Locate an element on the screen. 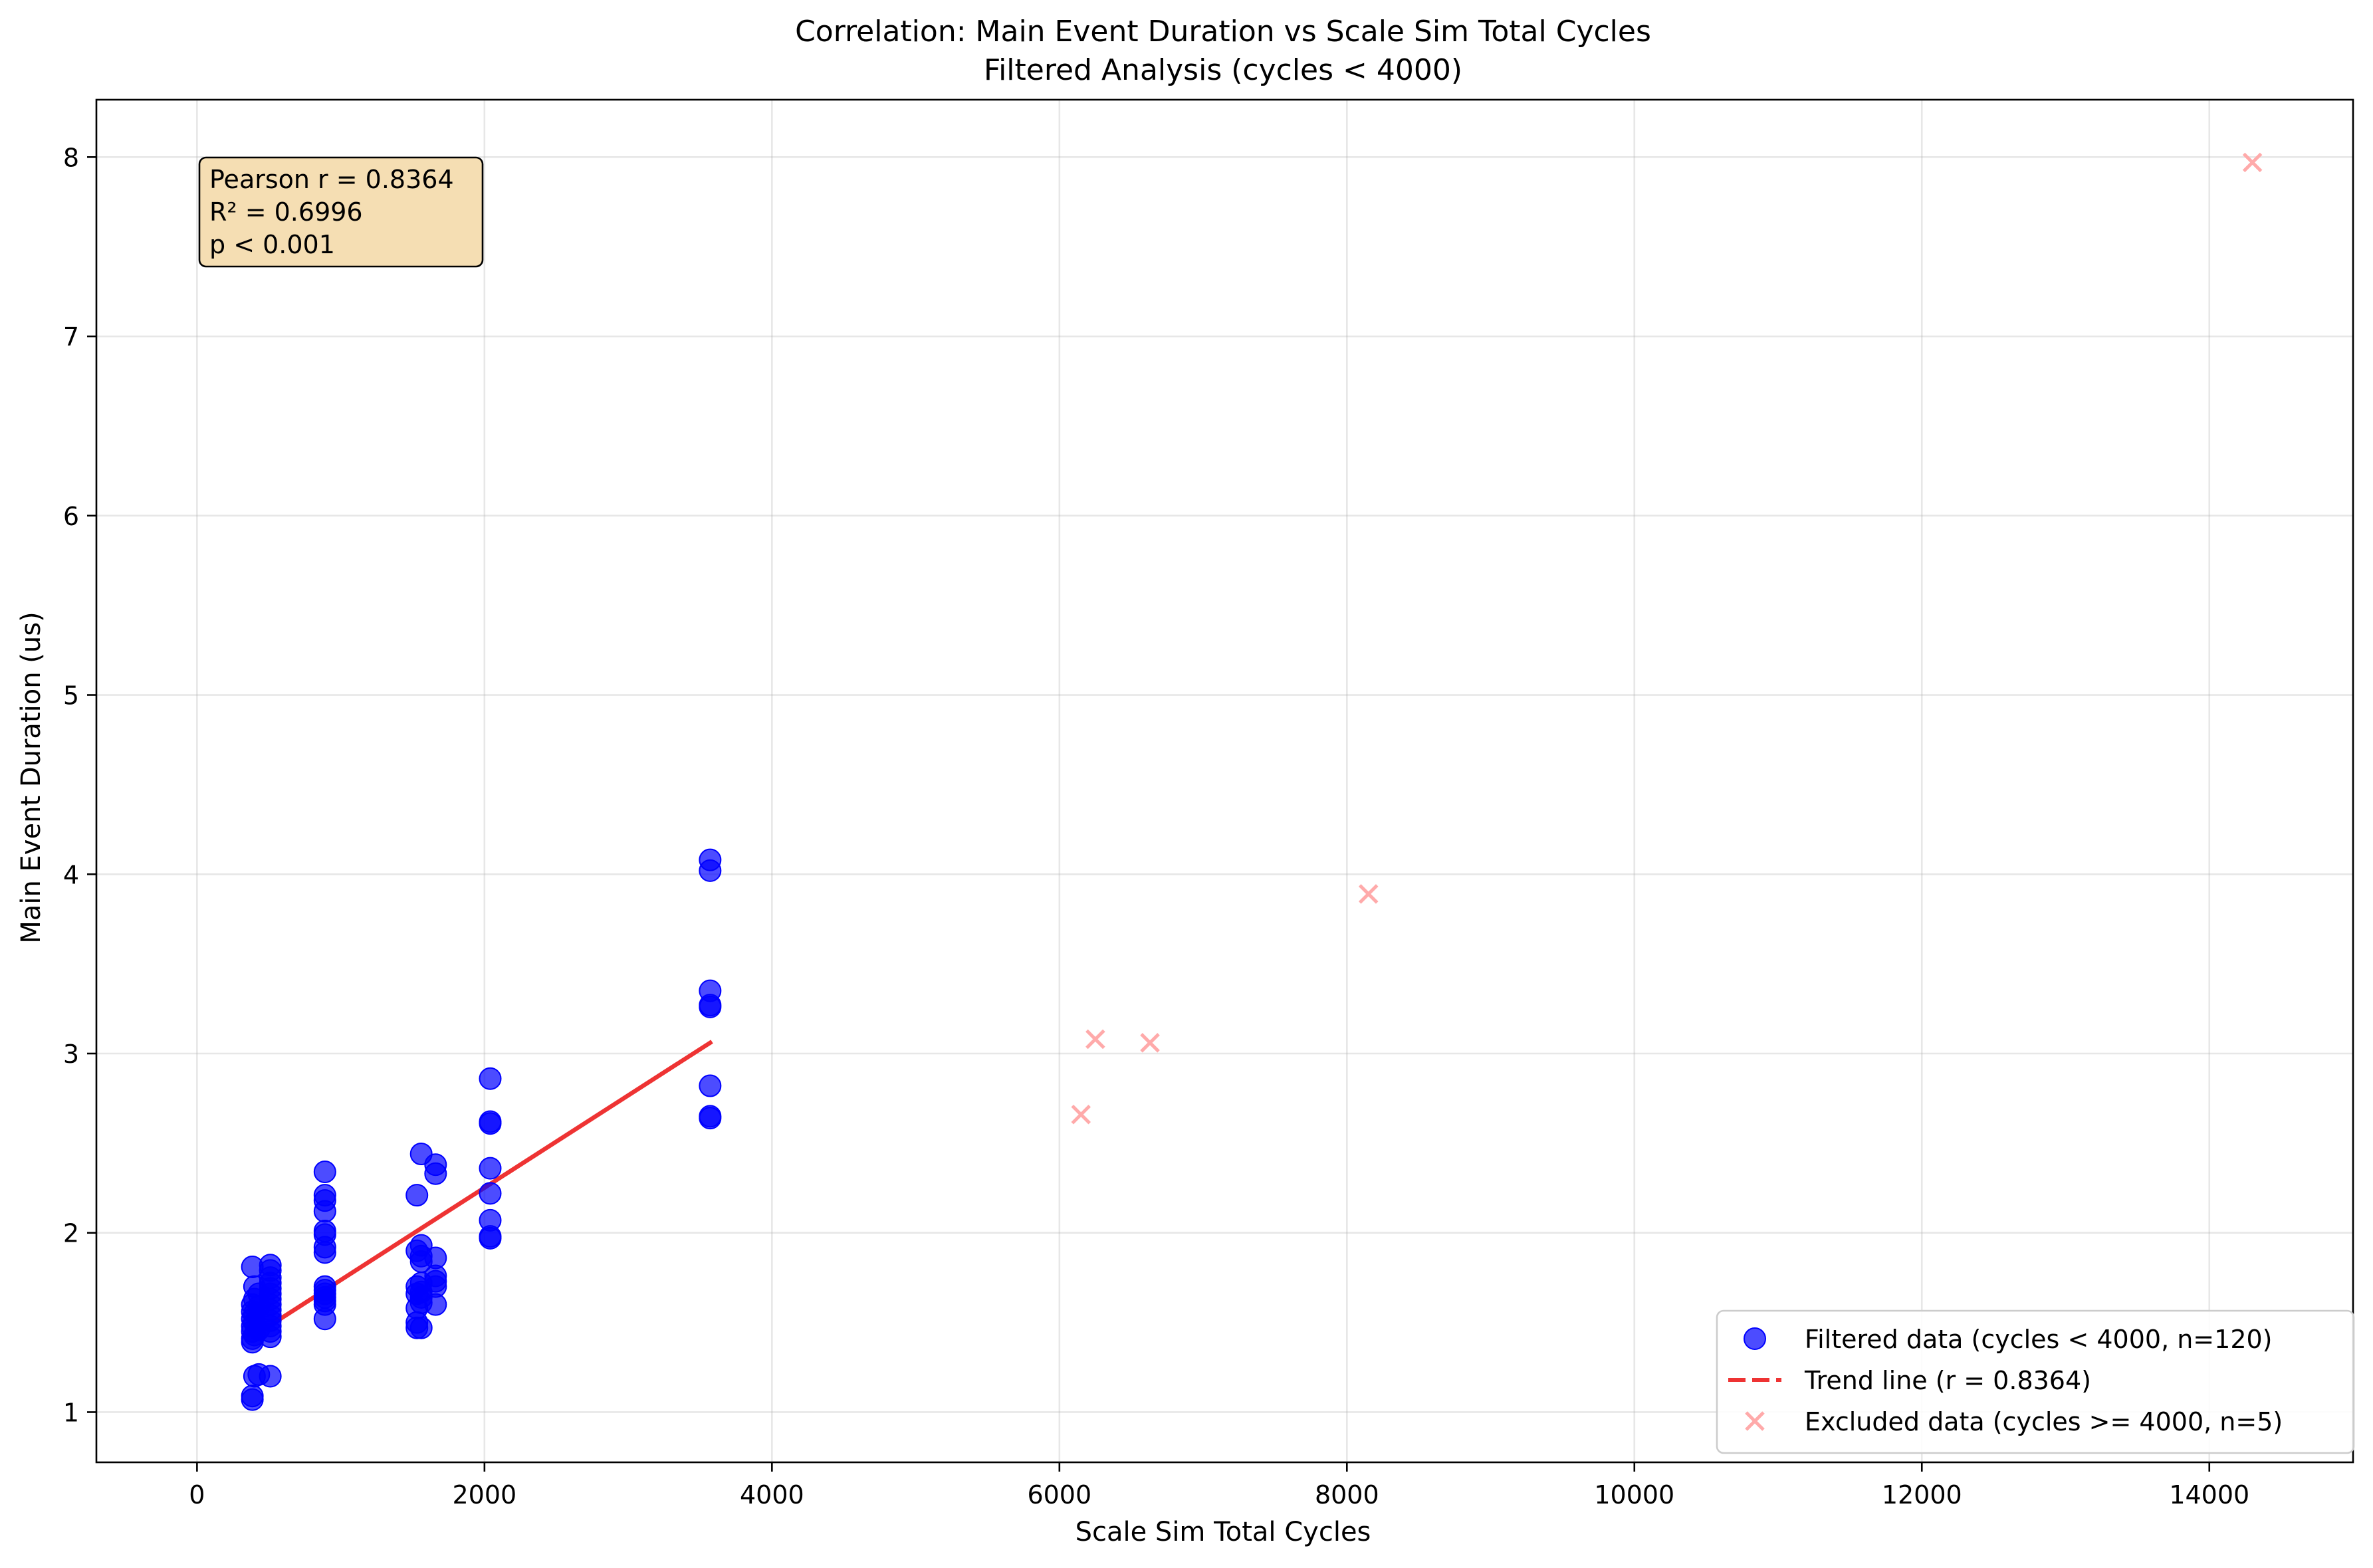 The image size is (2373, 1568). x-tick-label: 12000 is located at coordinates (1922, 1495).